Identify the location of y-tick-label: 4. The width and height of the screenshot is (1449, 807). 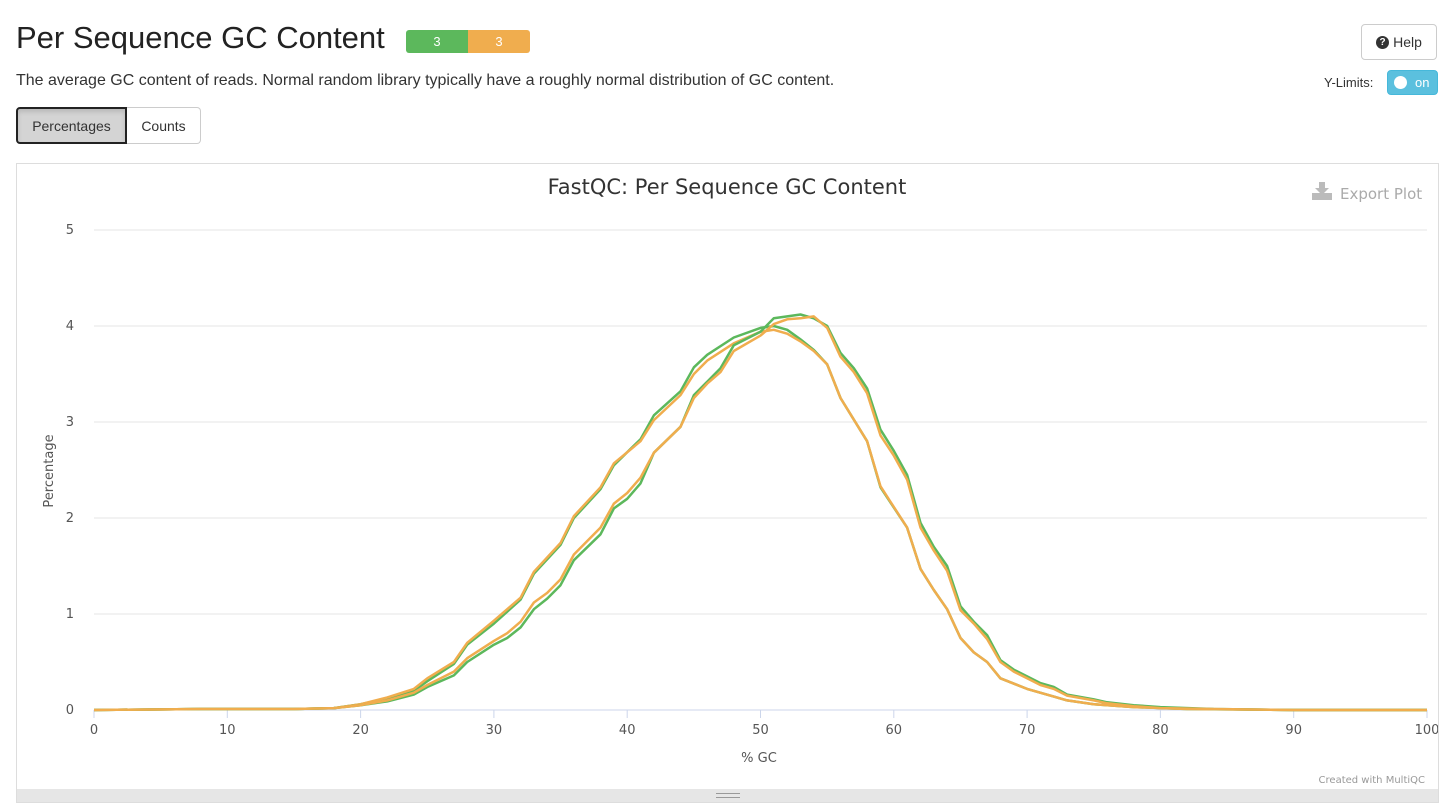
(70, 326).